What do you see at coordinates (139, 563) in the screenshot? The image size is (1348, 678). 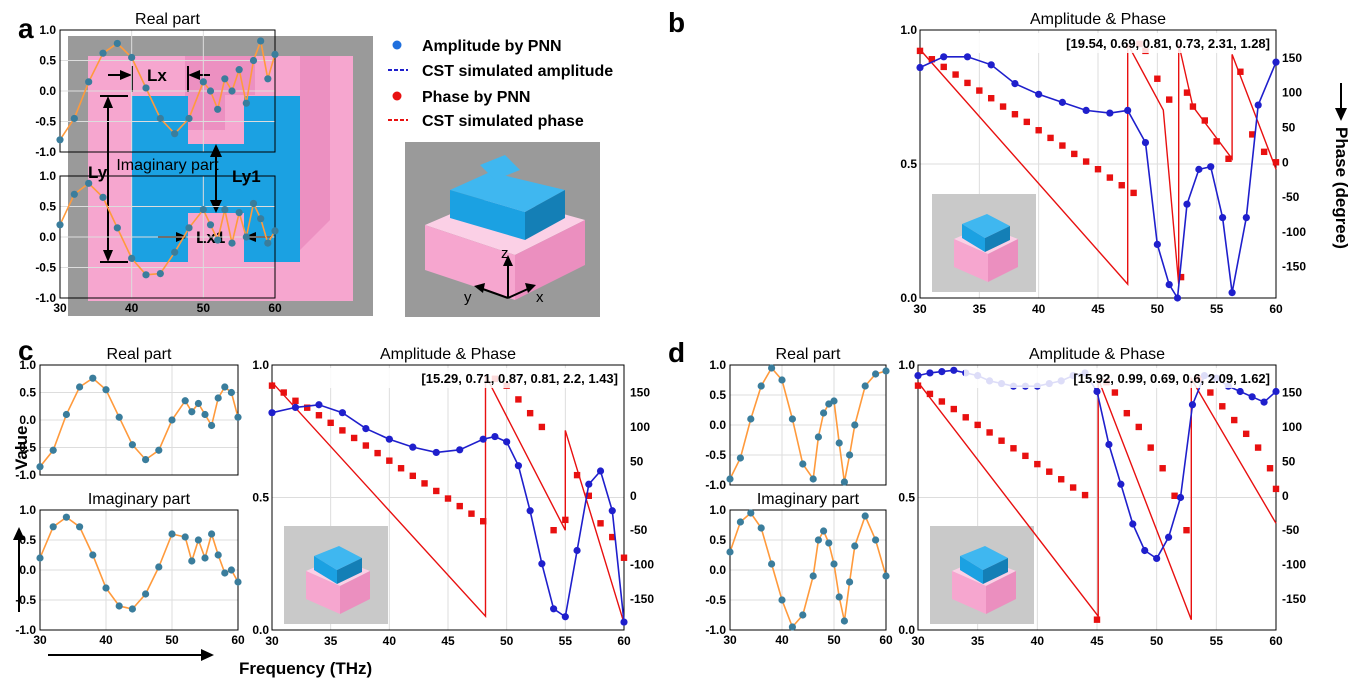 I see `panel-c-cst-curve` at bounding box center [139, 563].